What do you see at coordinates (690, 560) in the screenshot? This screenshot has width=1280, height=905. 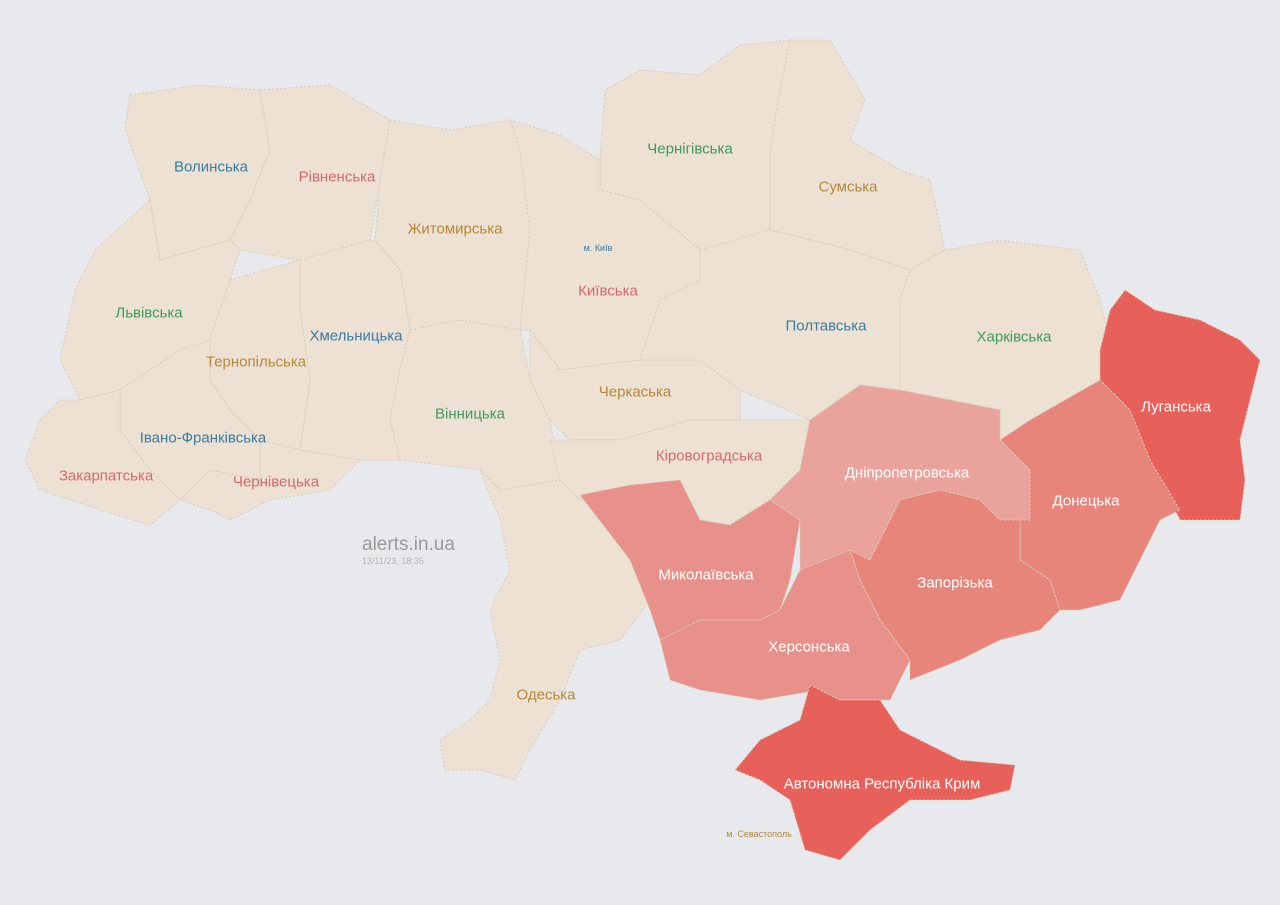 I see `region-22-shape` at bounding box center [690, 560].